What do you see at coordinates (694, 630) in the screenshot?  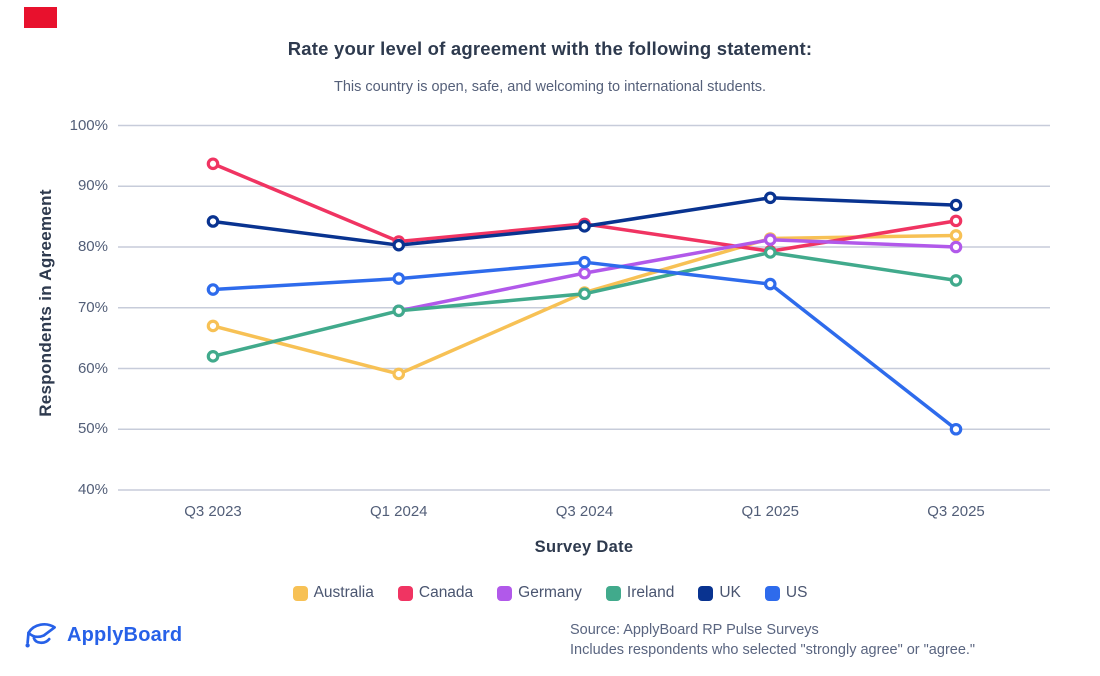 I see `source-line-1: Source: ApplyBoard RP Pulse Surveys` at bounding box center [694, 630].